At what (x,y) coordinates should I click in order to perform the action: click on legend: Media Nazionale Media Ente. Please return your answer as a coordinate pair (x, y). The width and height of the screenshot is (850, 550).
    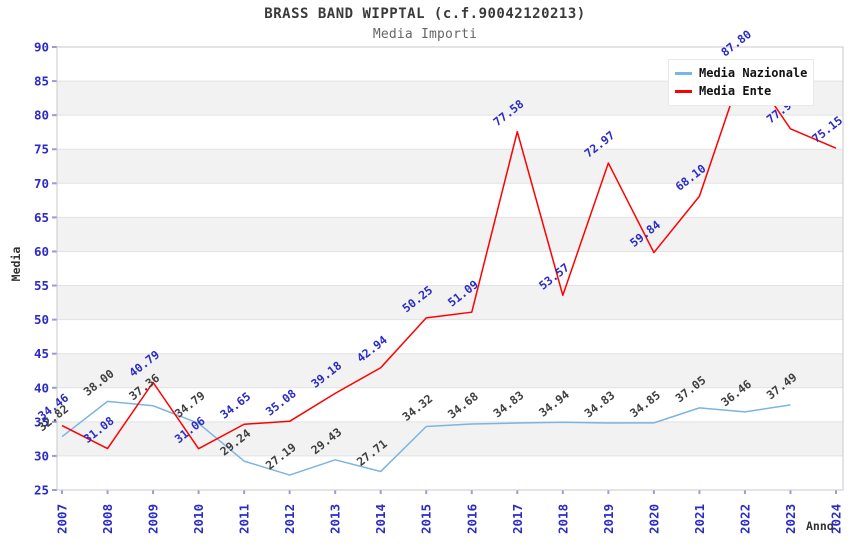
    Looking at the image, I should click on (741, 82).